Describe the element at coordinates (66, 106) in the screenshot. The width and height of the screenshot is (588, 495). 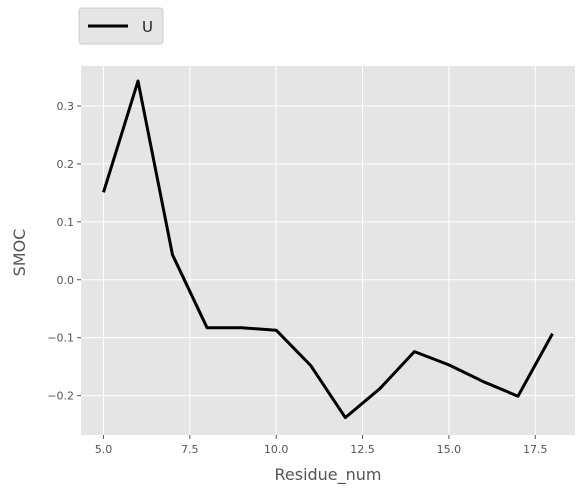
I see `y-tick-label: 0.3` at that location.